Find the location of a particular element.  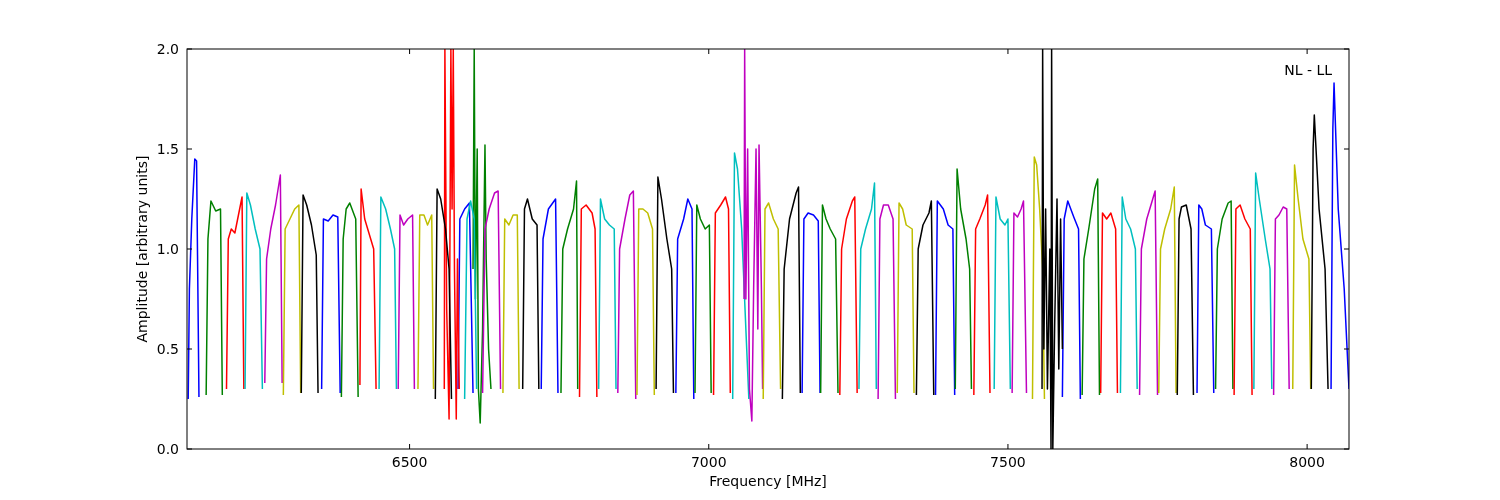

y-tick-label: 2.0 is located at coordinates (167, 48).